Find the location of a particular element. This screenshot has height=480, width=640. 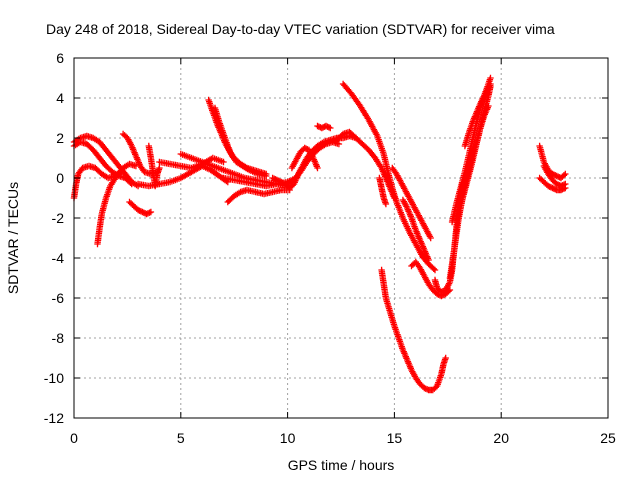

y-tick-label: -10 is located at coordinates (54, 378).